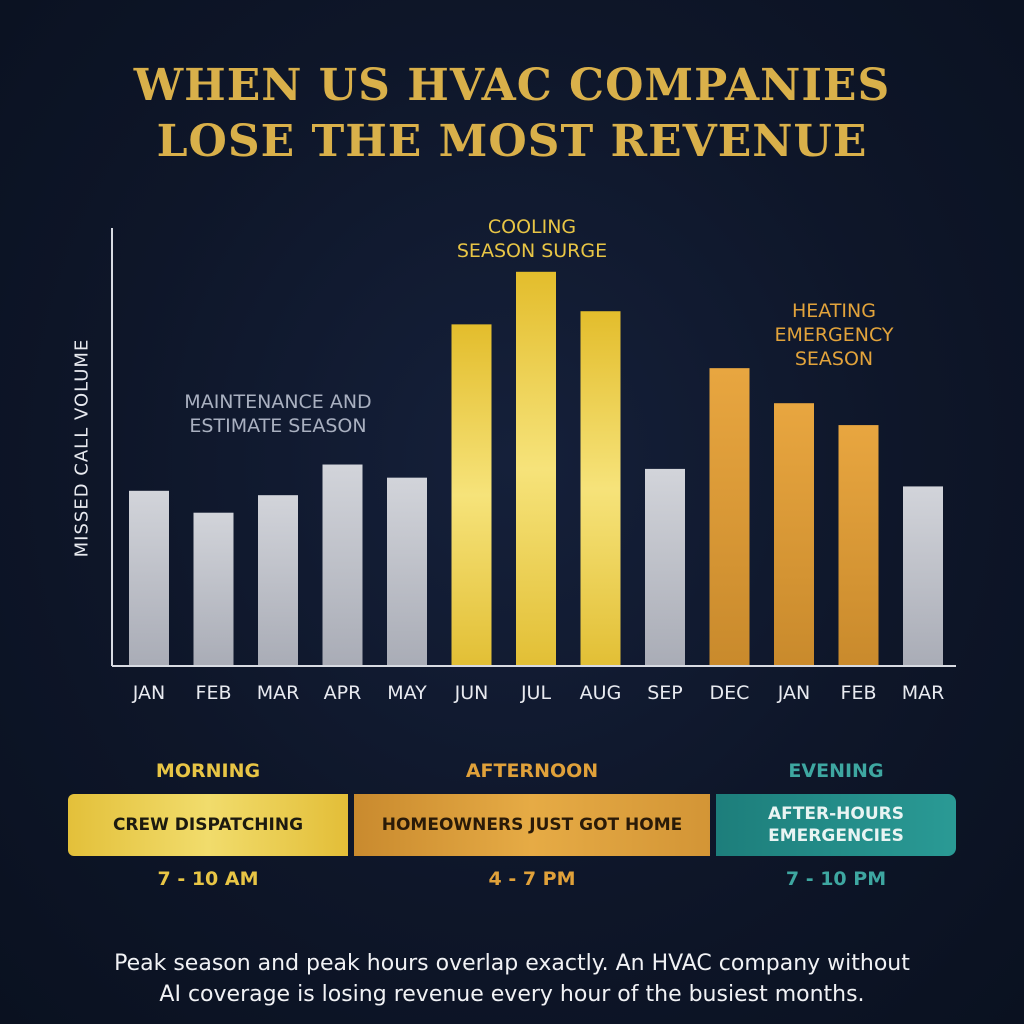 Image resolution: width=1024 pixels, height=1024 pixels. I want to click on evening-box-line-1: AFTER-HOURS, so click(836, 814).